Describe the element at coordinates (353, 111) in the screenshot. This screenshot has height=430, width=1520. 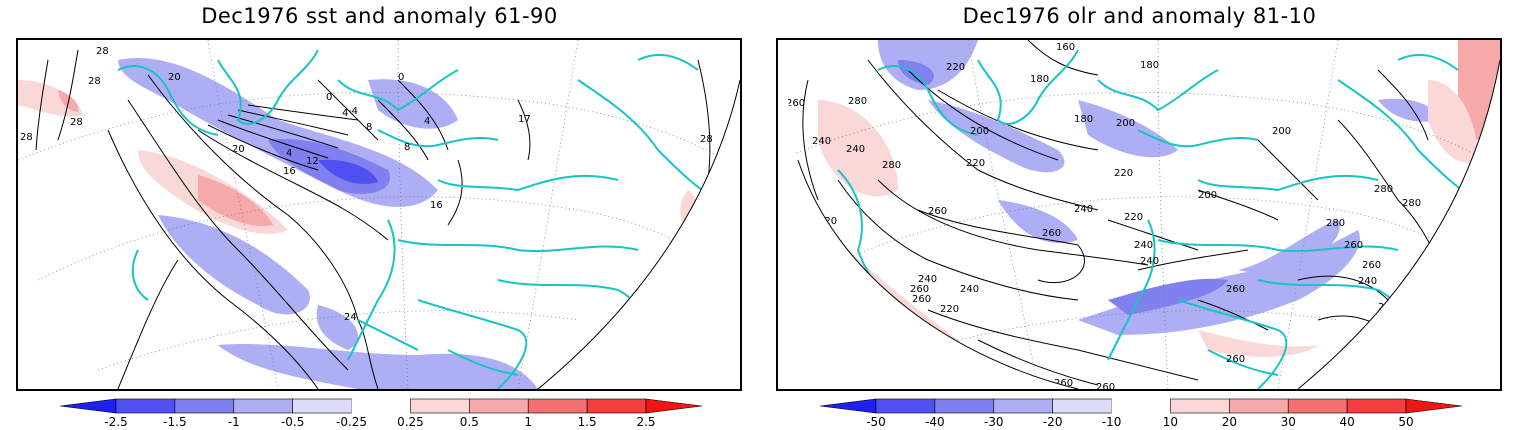
I see `contour-label: -4` at that location.